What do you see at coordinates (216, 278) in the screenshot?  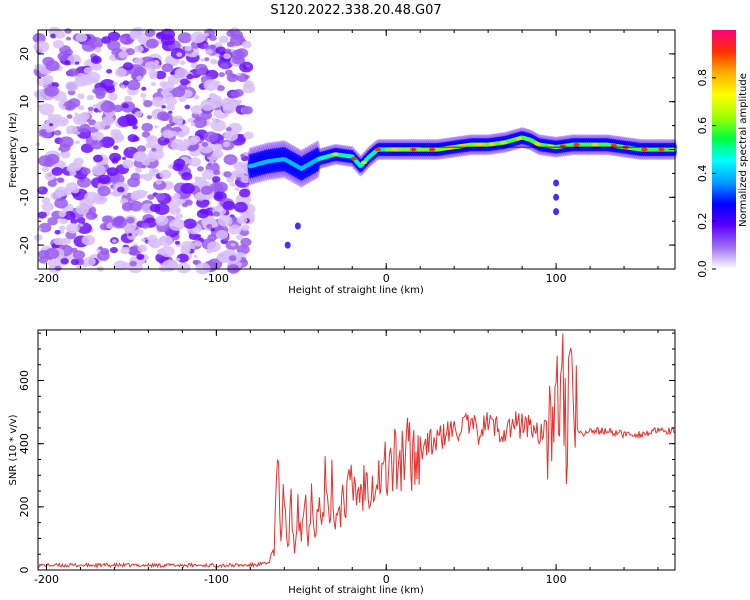 I see `x-tick-label: -100` at bounding box center [216, 278].